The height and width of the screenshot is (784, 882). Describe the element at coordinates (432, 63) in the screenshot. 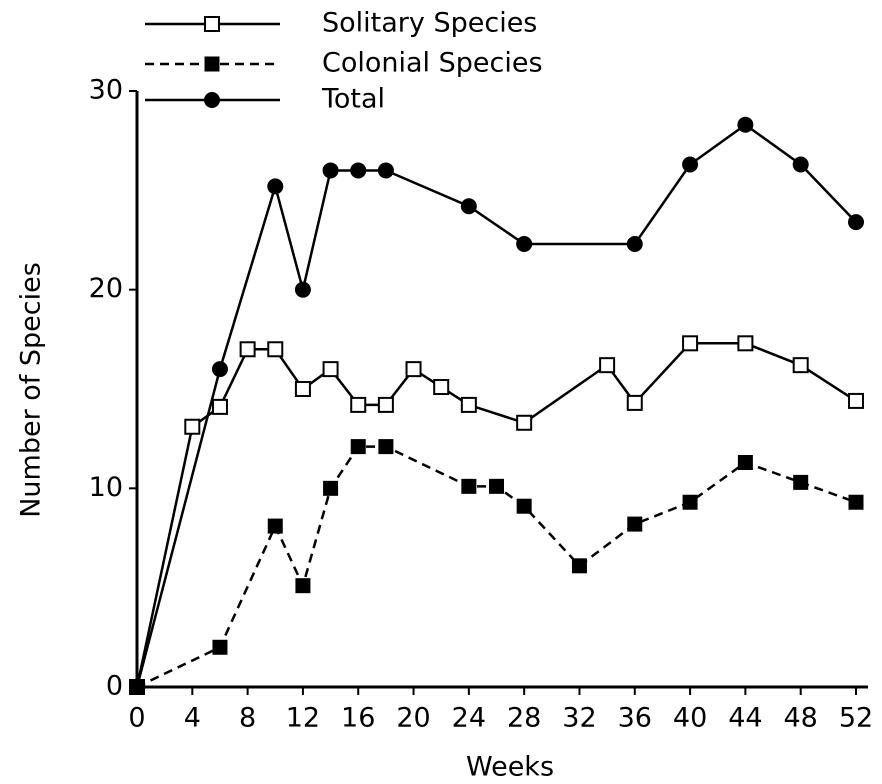

I see `legend-label: Colonial Species` at that location.